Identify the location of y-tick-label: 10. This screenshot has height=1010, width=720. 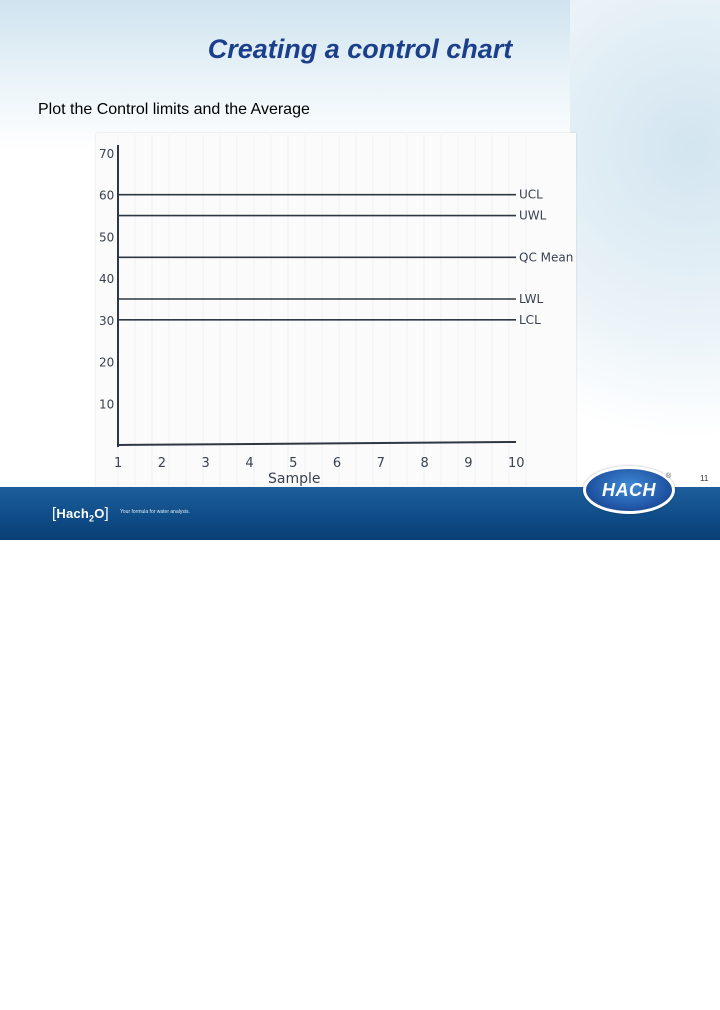
(106, 404).